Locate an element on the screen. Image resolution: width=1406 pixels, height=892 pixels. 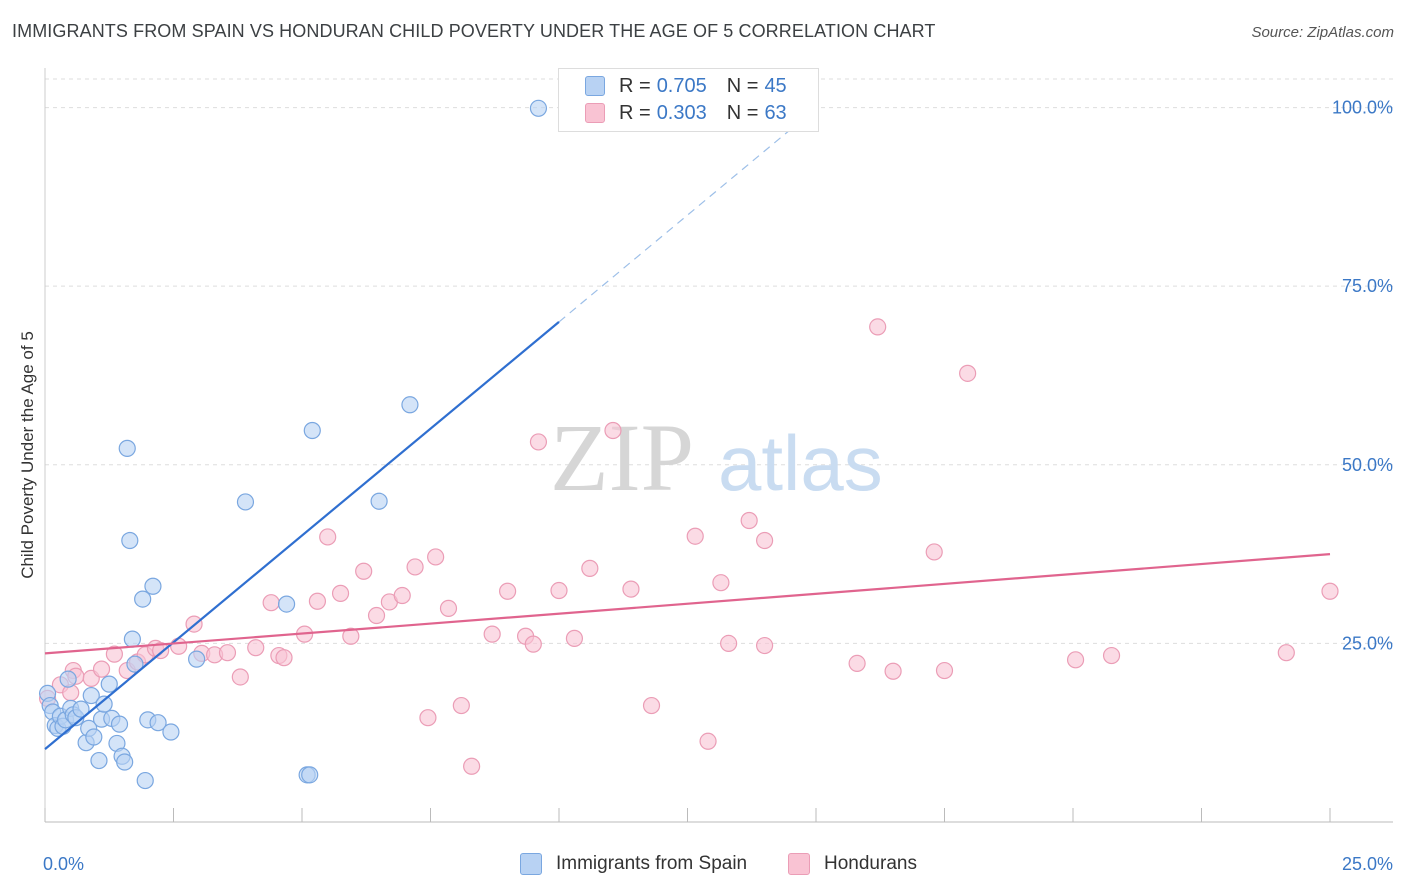
legend-swatch-spain is located at coordinates (595, 86).